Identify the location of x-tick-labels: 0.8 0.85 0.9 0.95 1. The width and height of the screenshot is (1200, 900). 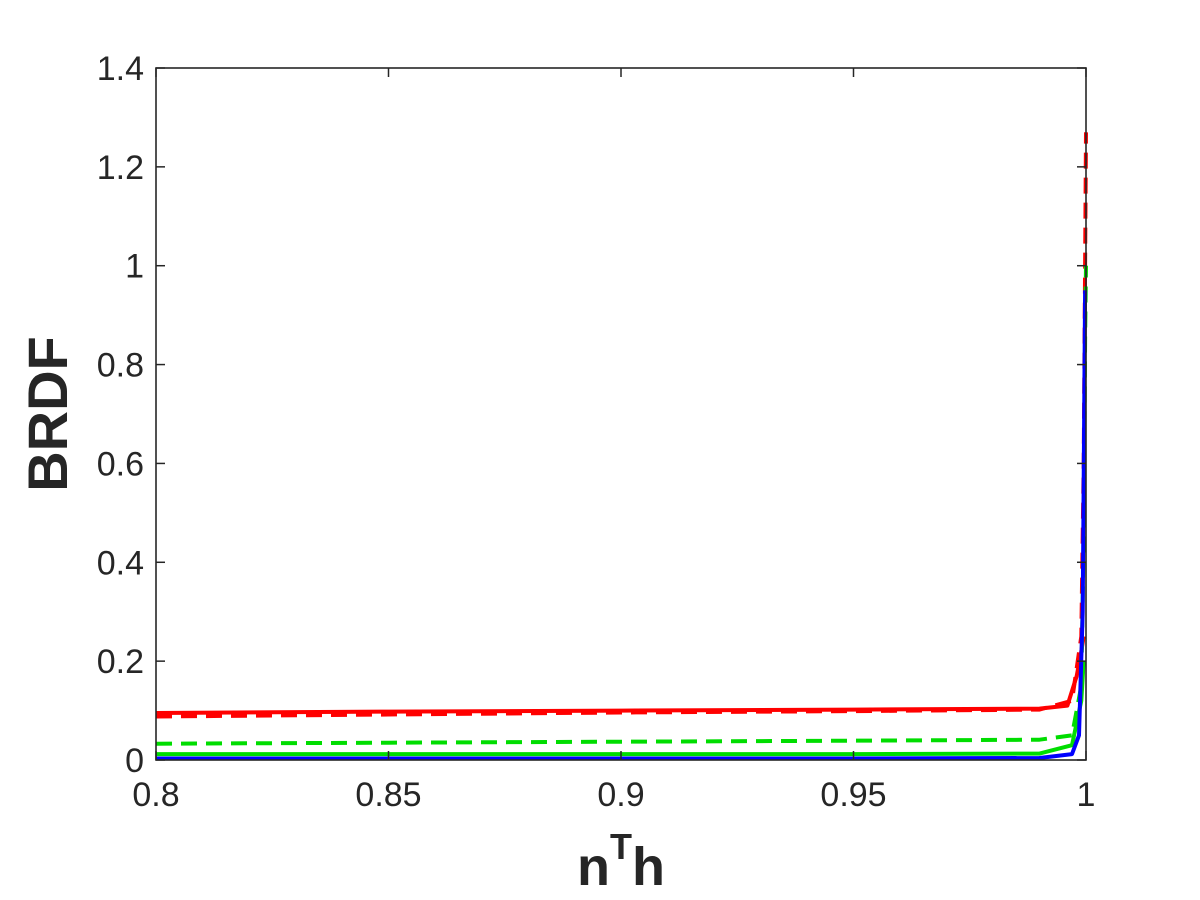
(613, 795).